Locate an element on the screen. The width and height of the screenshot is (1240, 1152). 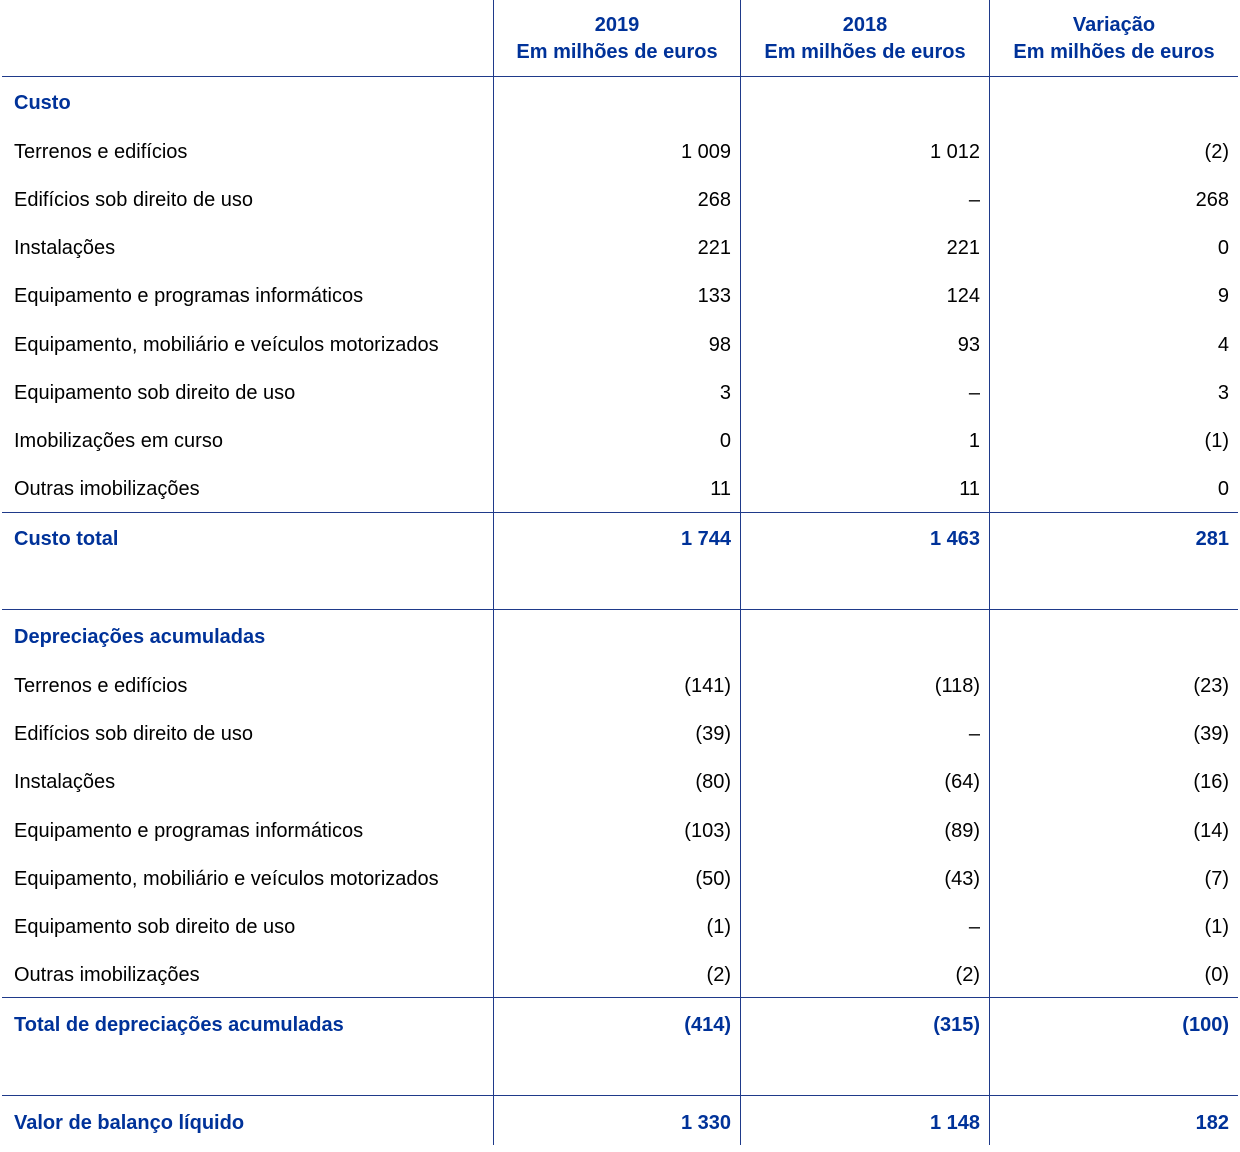
table-row: Edifícios sob direito de uso 268 – 268 is located at coordinates (620, 200).